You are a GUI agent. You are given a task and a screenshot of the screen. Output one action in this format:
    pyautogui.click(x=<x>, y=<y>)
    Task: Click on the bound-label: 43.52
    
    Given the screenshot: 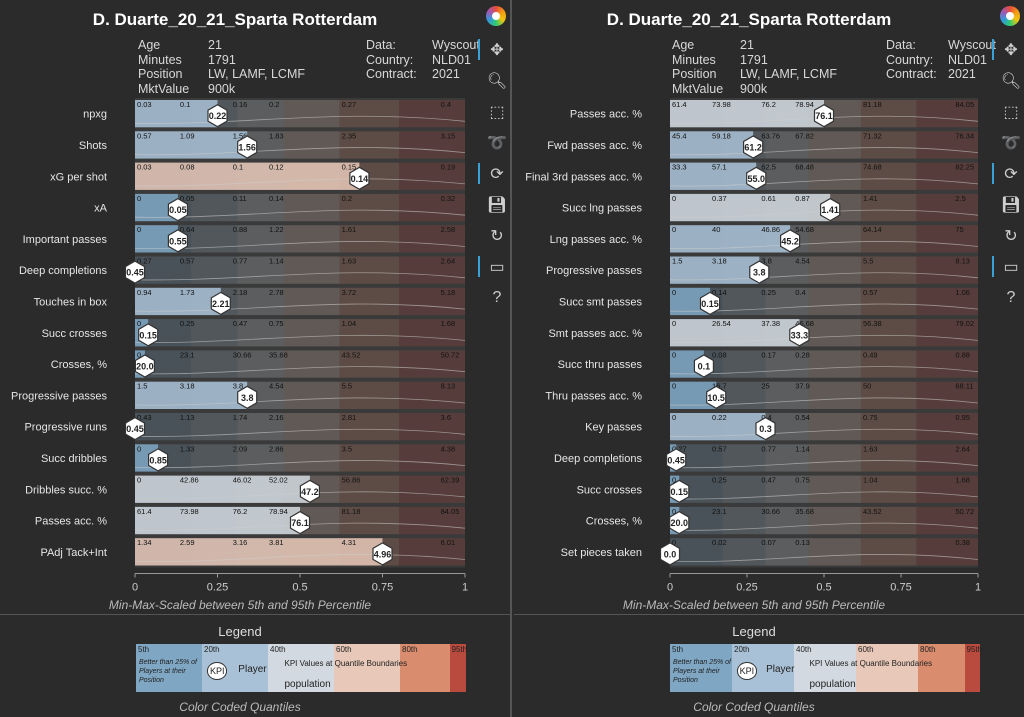 What is the action you would take?
    pyautogui.click(x=872, y=511)
    